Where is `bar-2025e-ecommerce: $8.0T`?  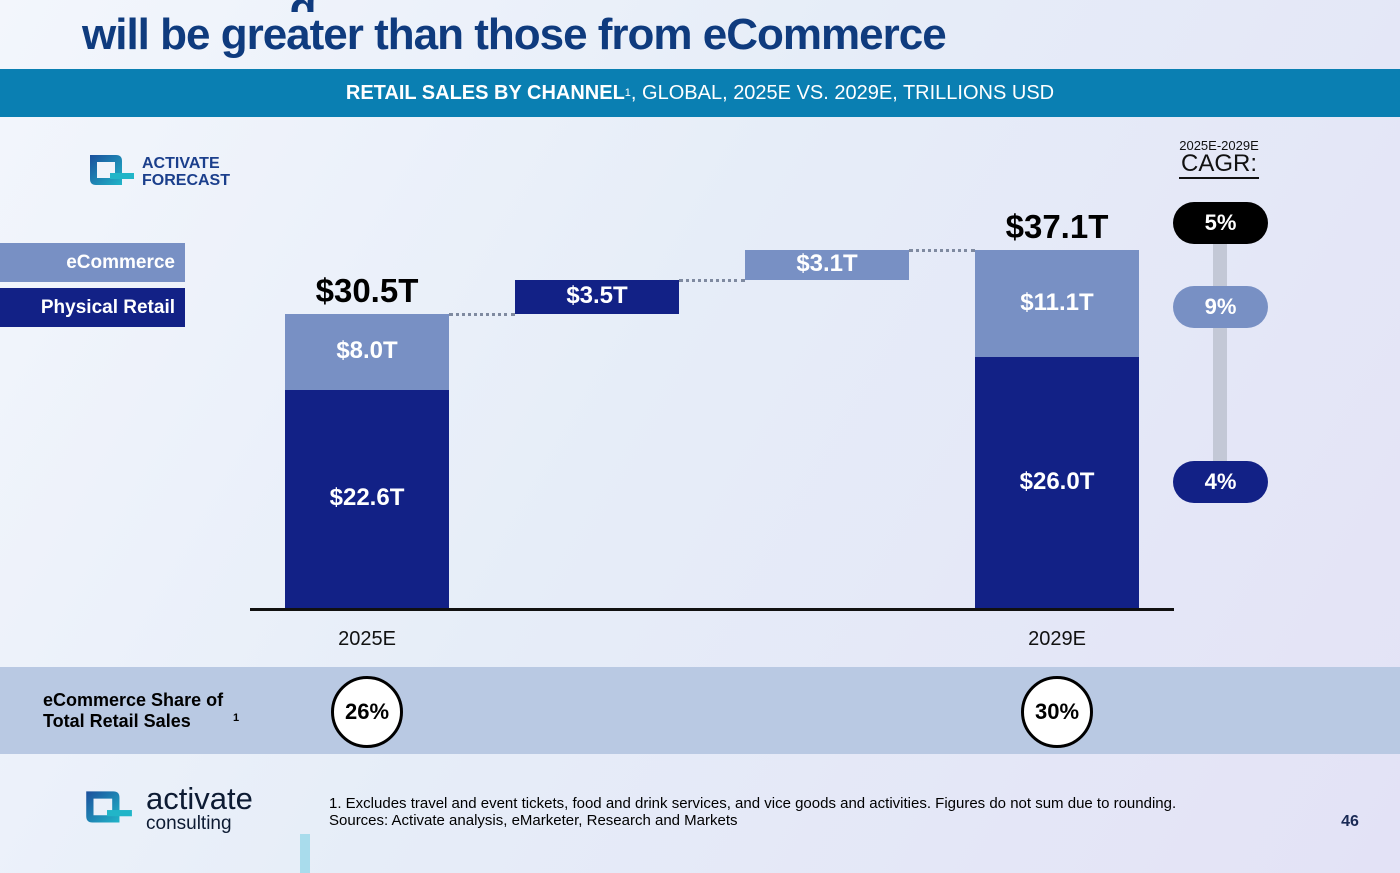
bar-2025e-ecommerce: $8.0T is located at coordinates (367, 351).